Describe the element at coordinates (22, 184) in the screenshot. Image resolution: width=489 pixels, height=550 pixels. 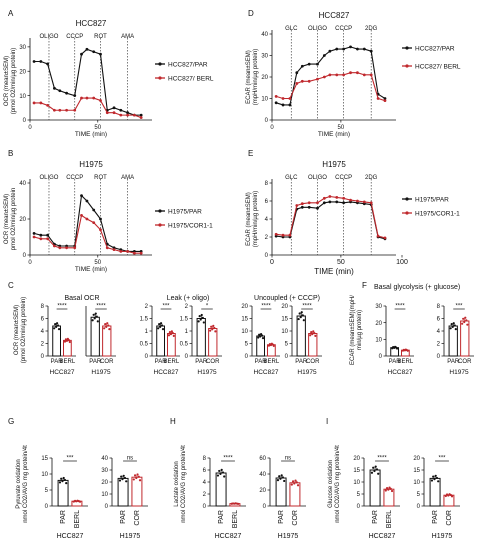
I see `y-tick-label: 40` at that location.